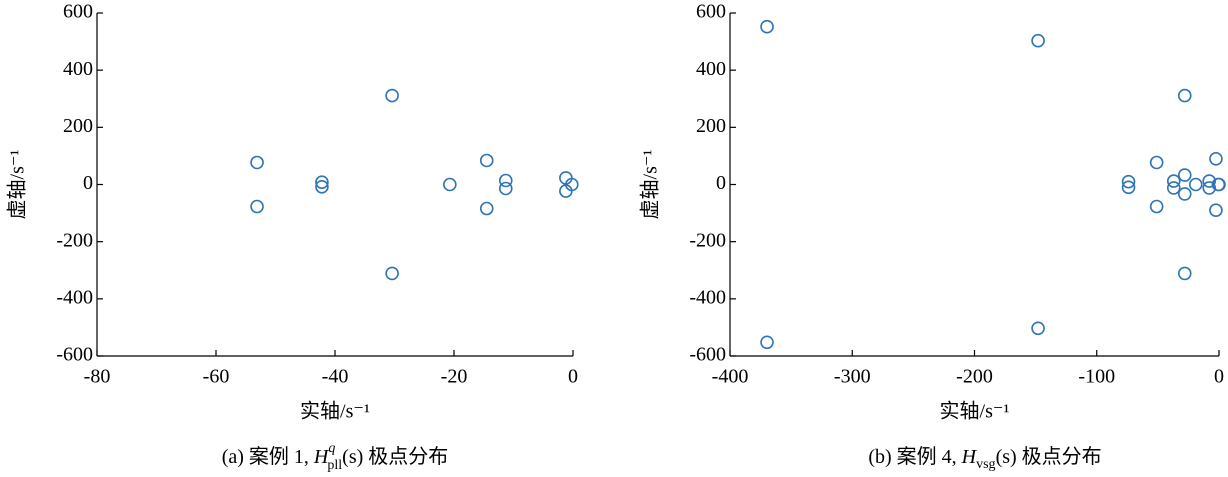 This screenshot has width=1228, height=477. What do you see at coordinates (974, 377) in the screenshot?
I see `x-tick-label: -200` at bounding box center [974, 377].